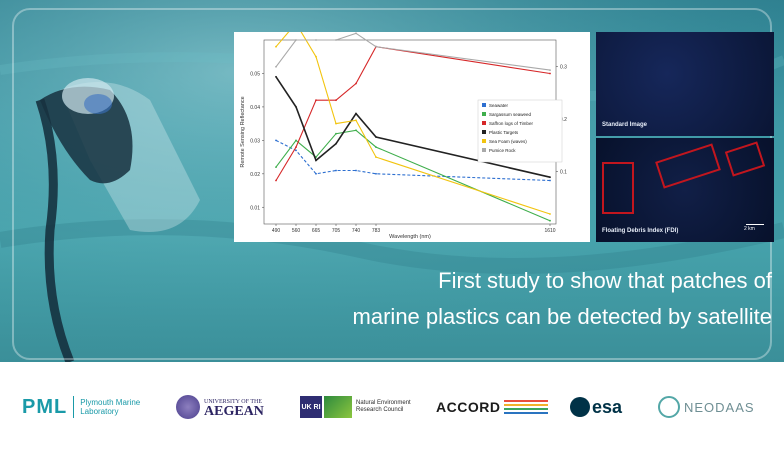  Describe the element at coordinates (255, 108) in the screenshot. I see `y-tick-label: 0.04` at that location.